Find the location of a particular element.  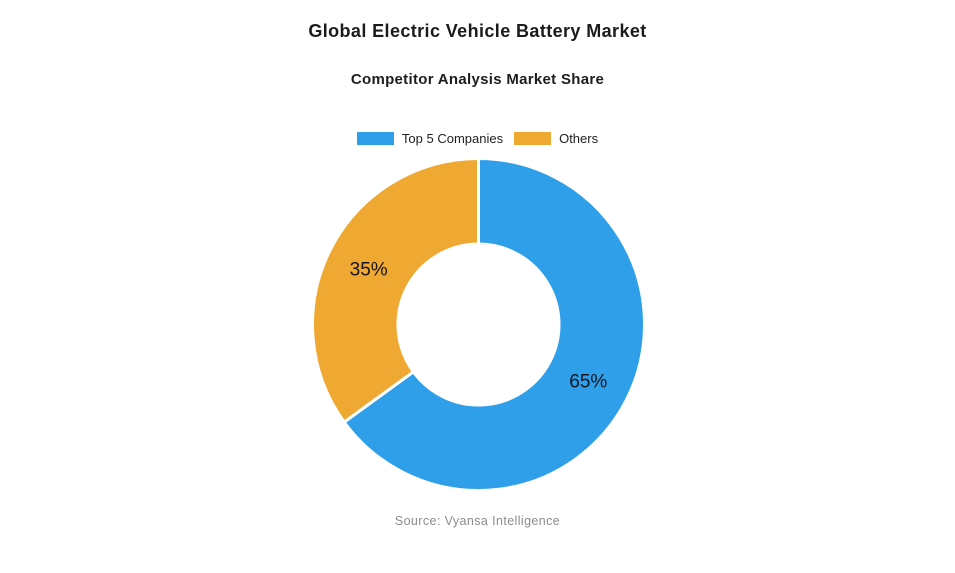

donut-slice-others is located at coordinates (395, 290).